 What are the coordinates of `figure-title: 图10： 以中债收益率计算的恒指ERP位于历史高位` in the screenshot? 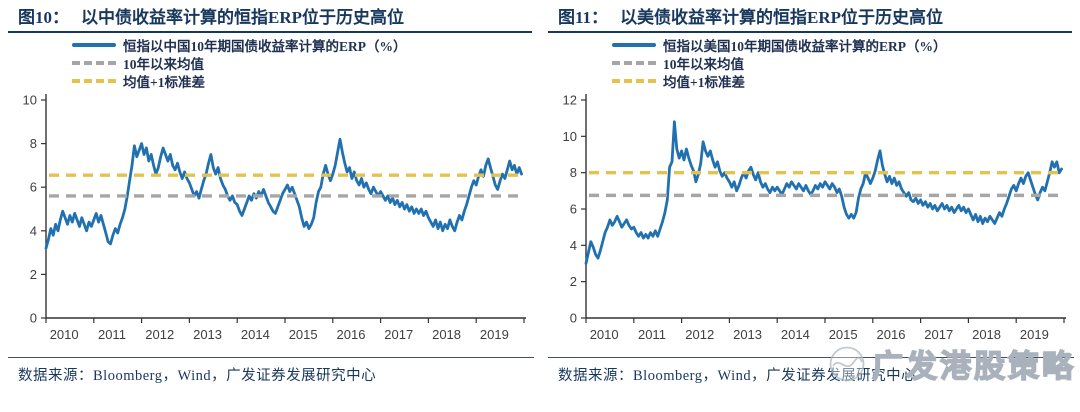 It's located at (271, 17).